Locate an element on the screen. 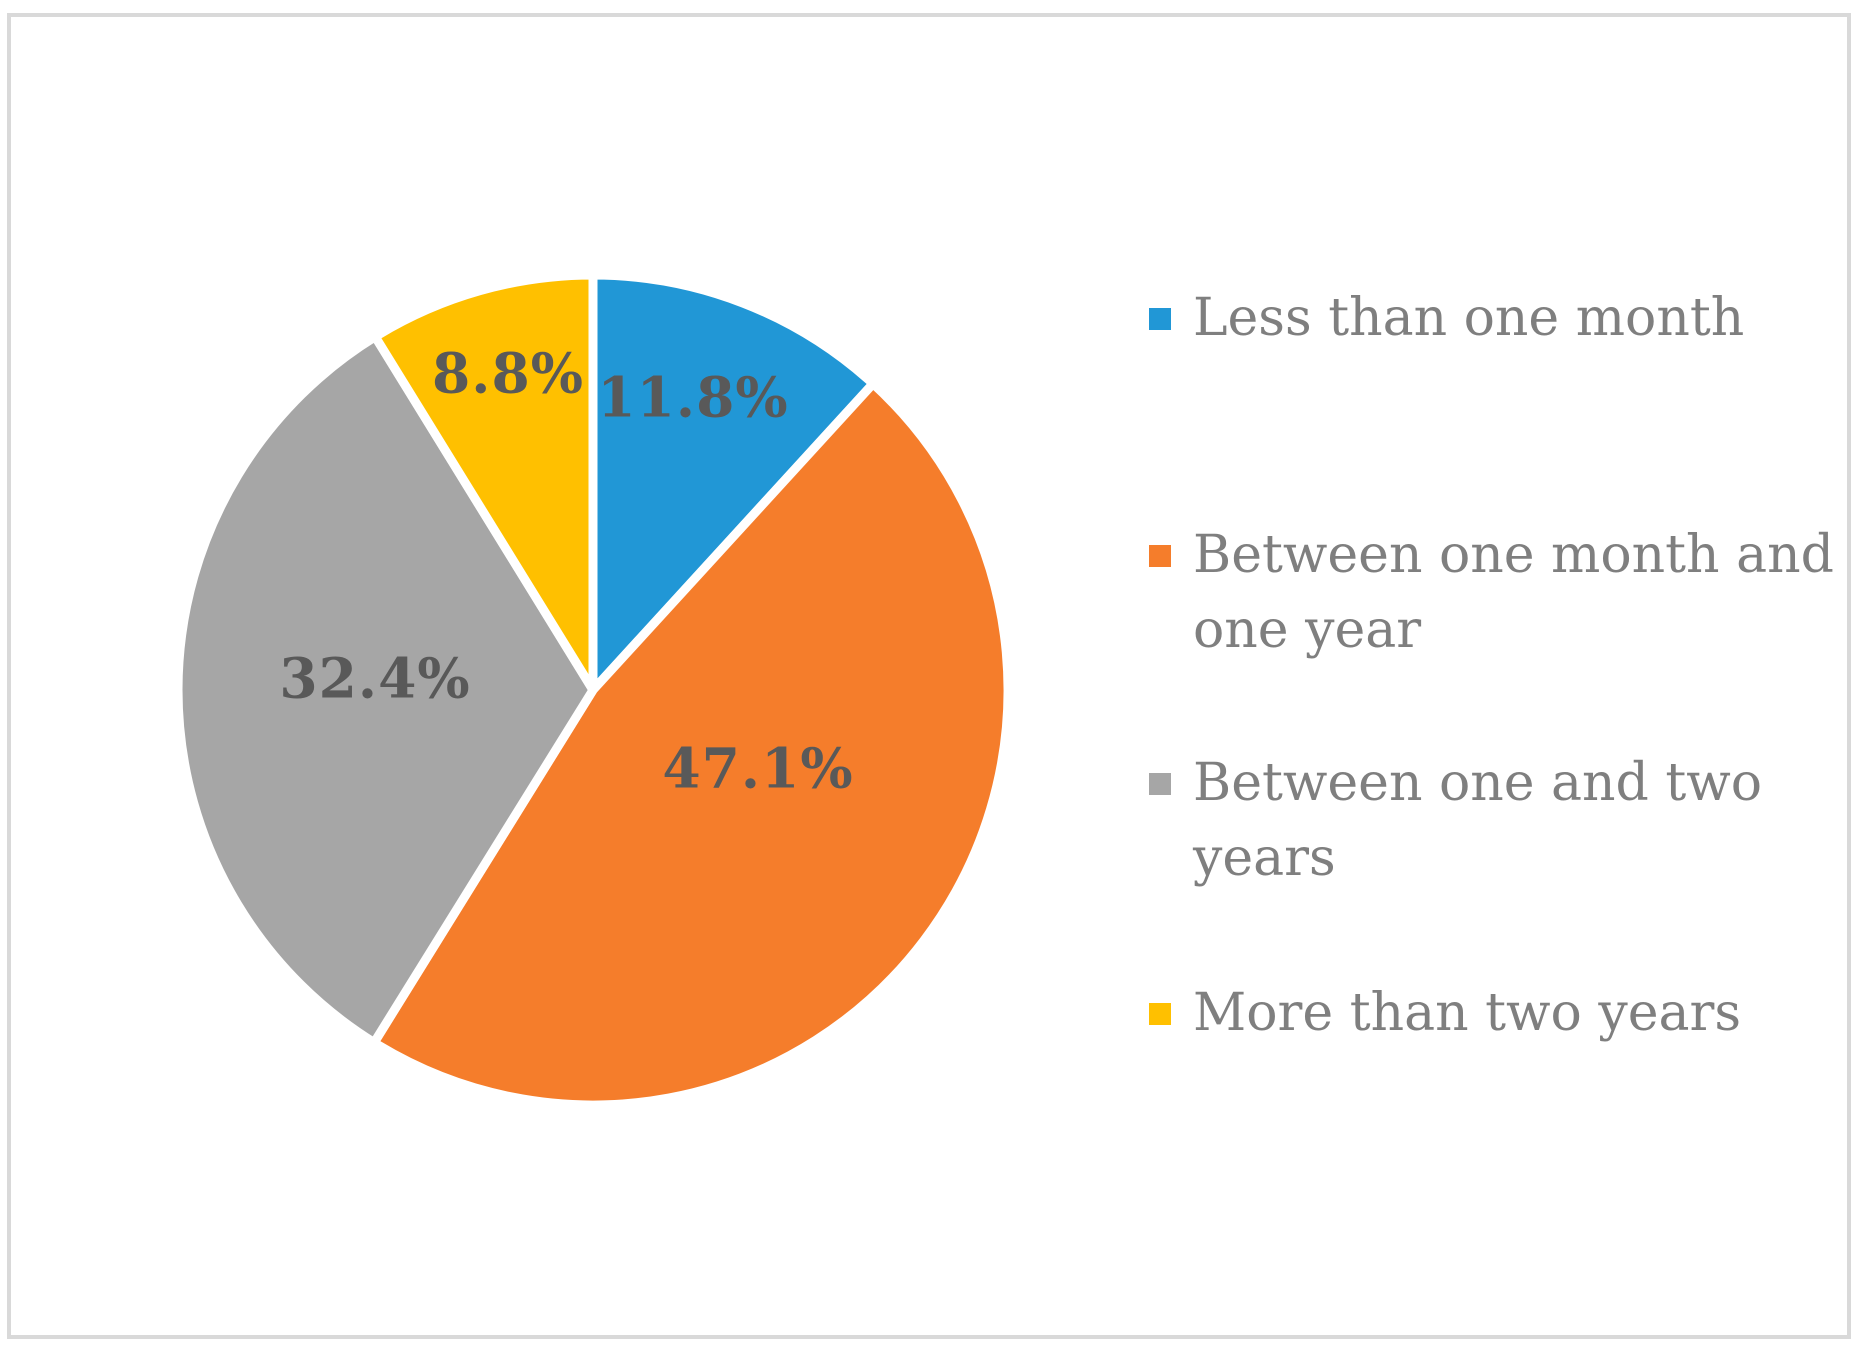  slice-label-more-than-two-years: 8.8% is located at coordinates (508, 373).